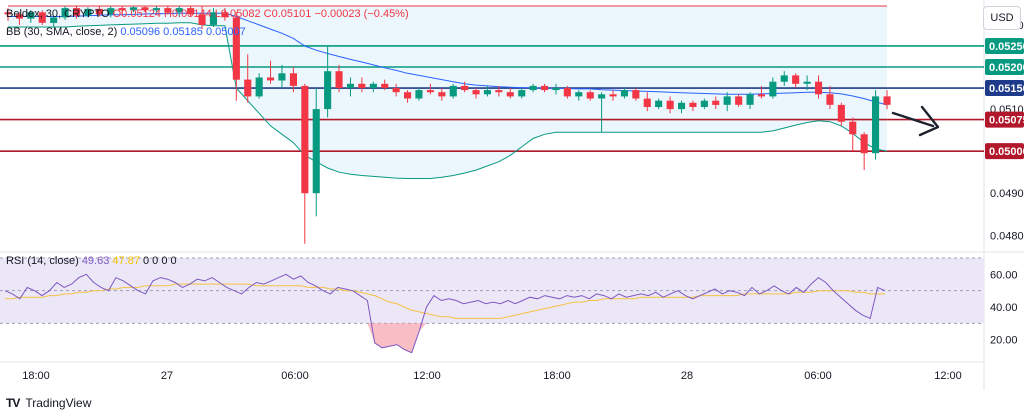 Image resolution: width=1024 pixels, height=420 pixels. I want to click on time-tick-label: 27, so click(167, 376).